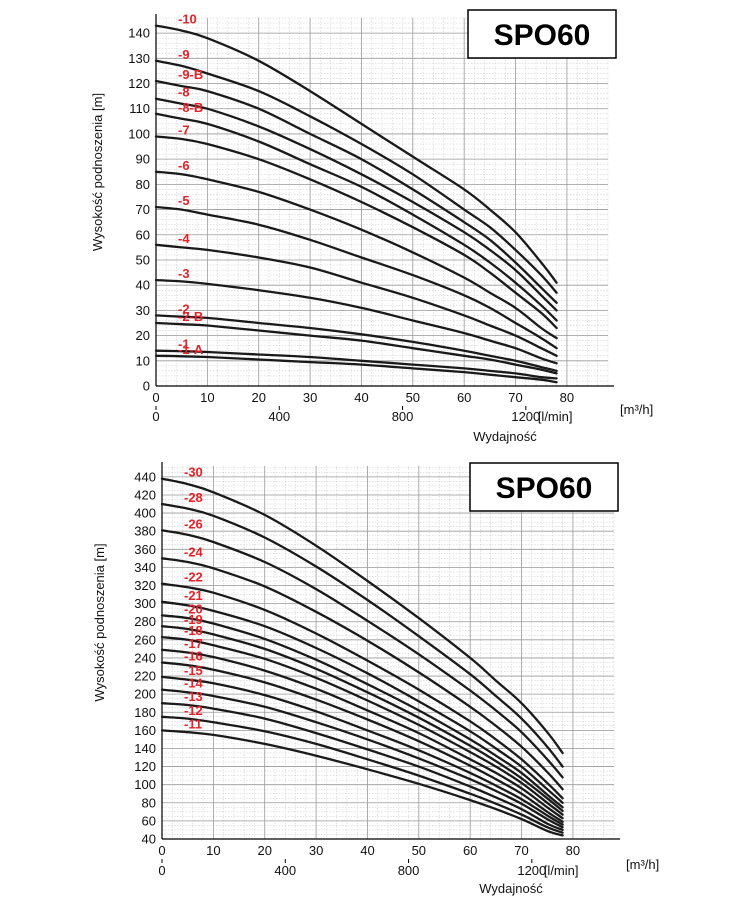 Image resolution: width=751 pixels, height=900 pixels. I want to click on y-tick-label: 20, so click(143, 335).